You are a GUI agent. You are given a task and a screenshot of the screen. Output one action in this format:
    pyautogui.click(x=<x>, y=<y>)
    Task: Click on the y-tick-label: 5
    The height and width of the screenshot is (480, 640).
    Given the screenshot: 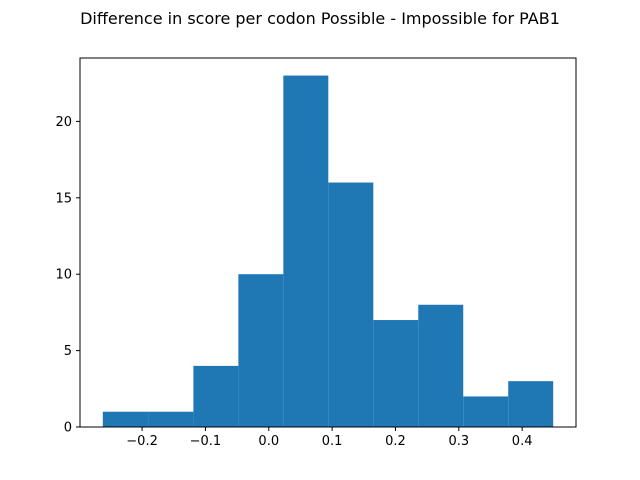 What is the action you would take?
    pyautogui.click(x=68, y=351)
    